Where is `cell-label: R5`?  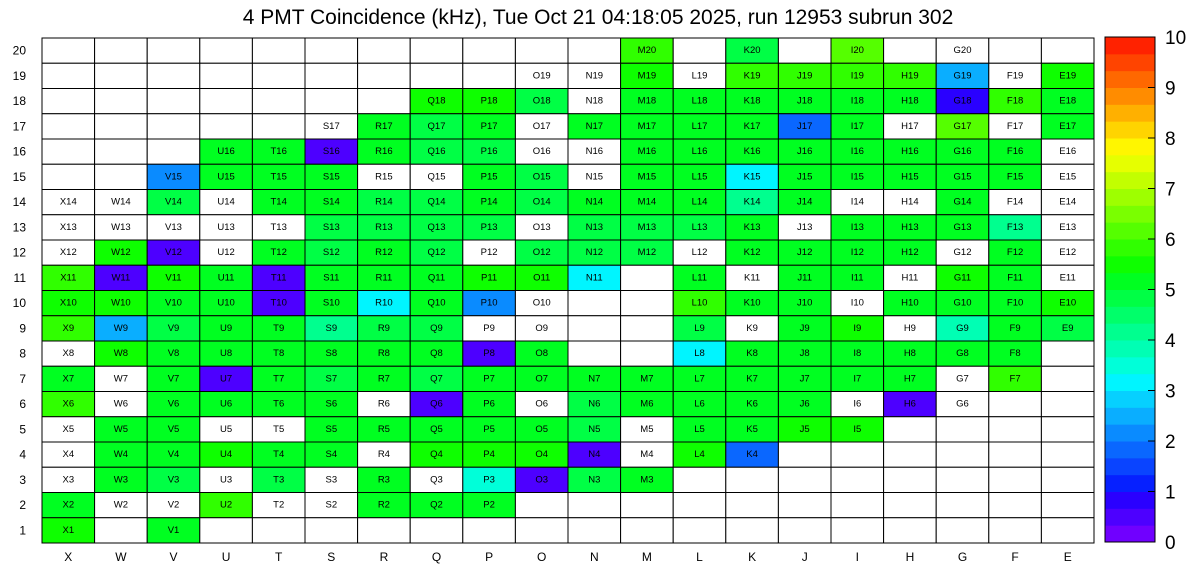 cell-label: R5 is located at coordinates (384, 429).